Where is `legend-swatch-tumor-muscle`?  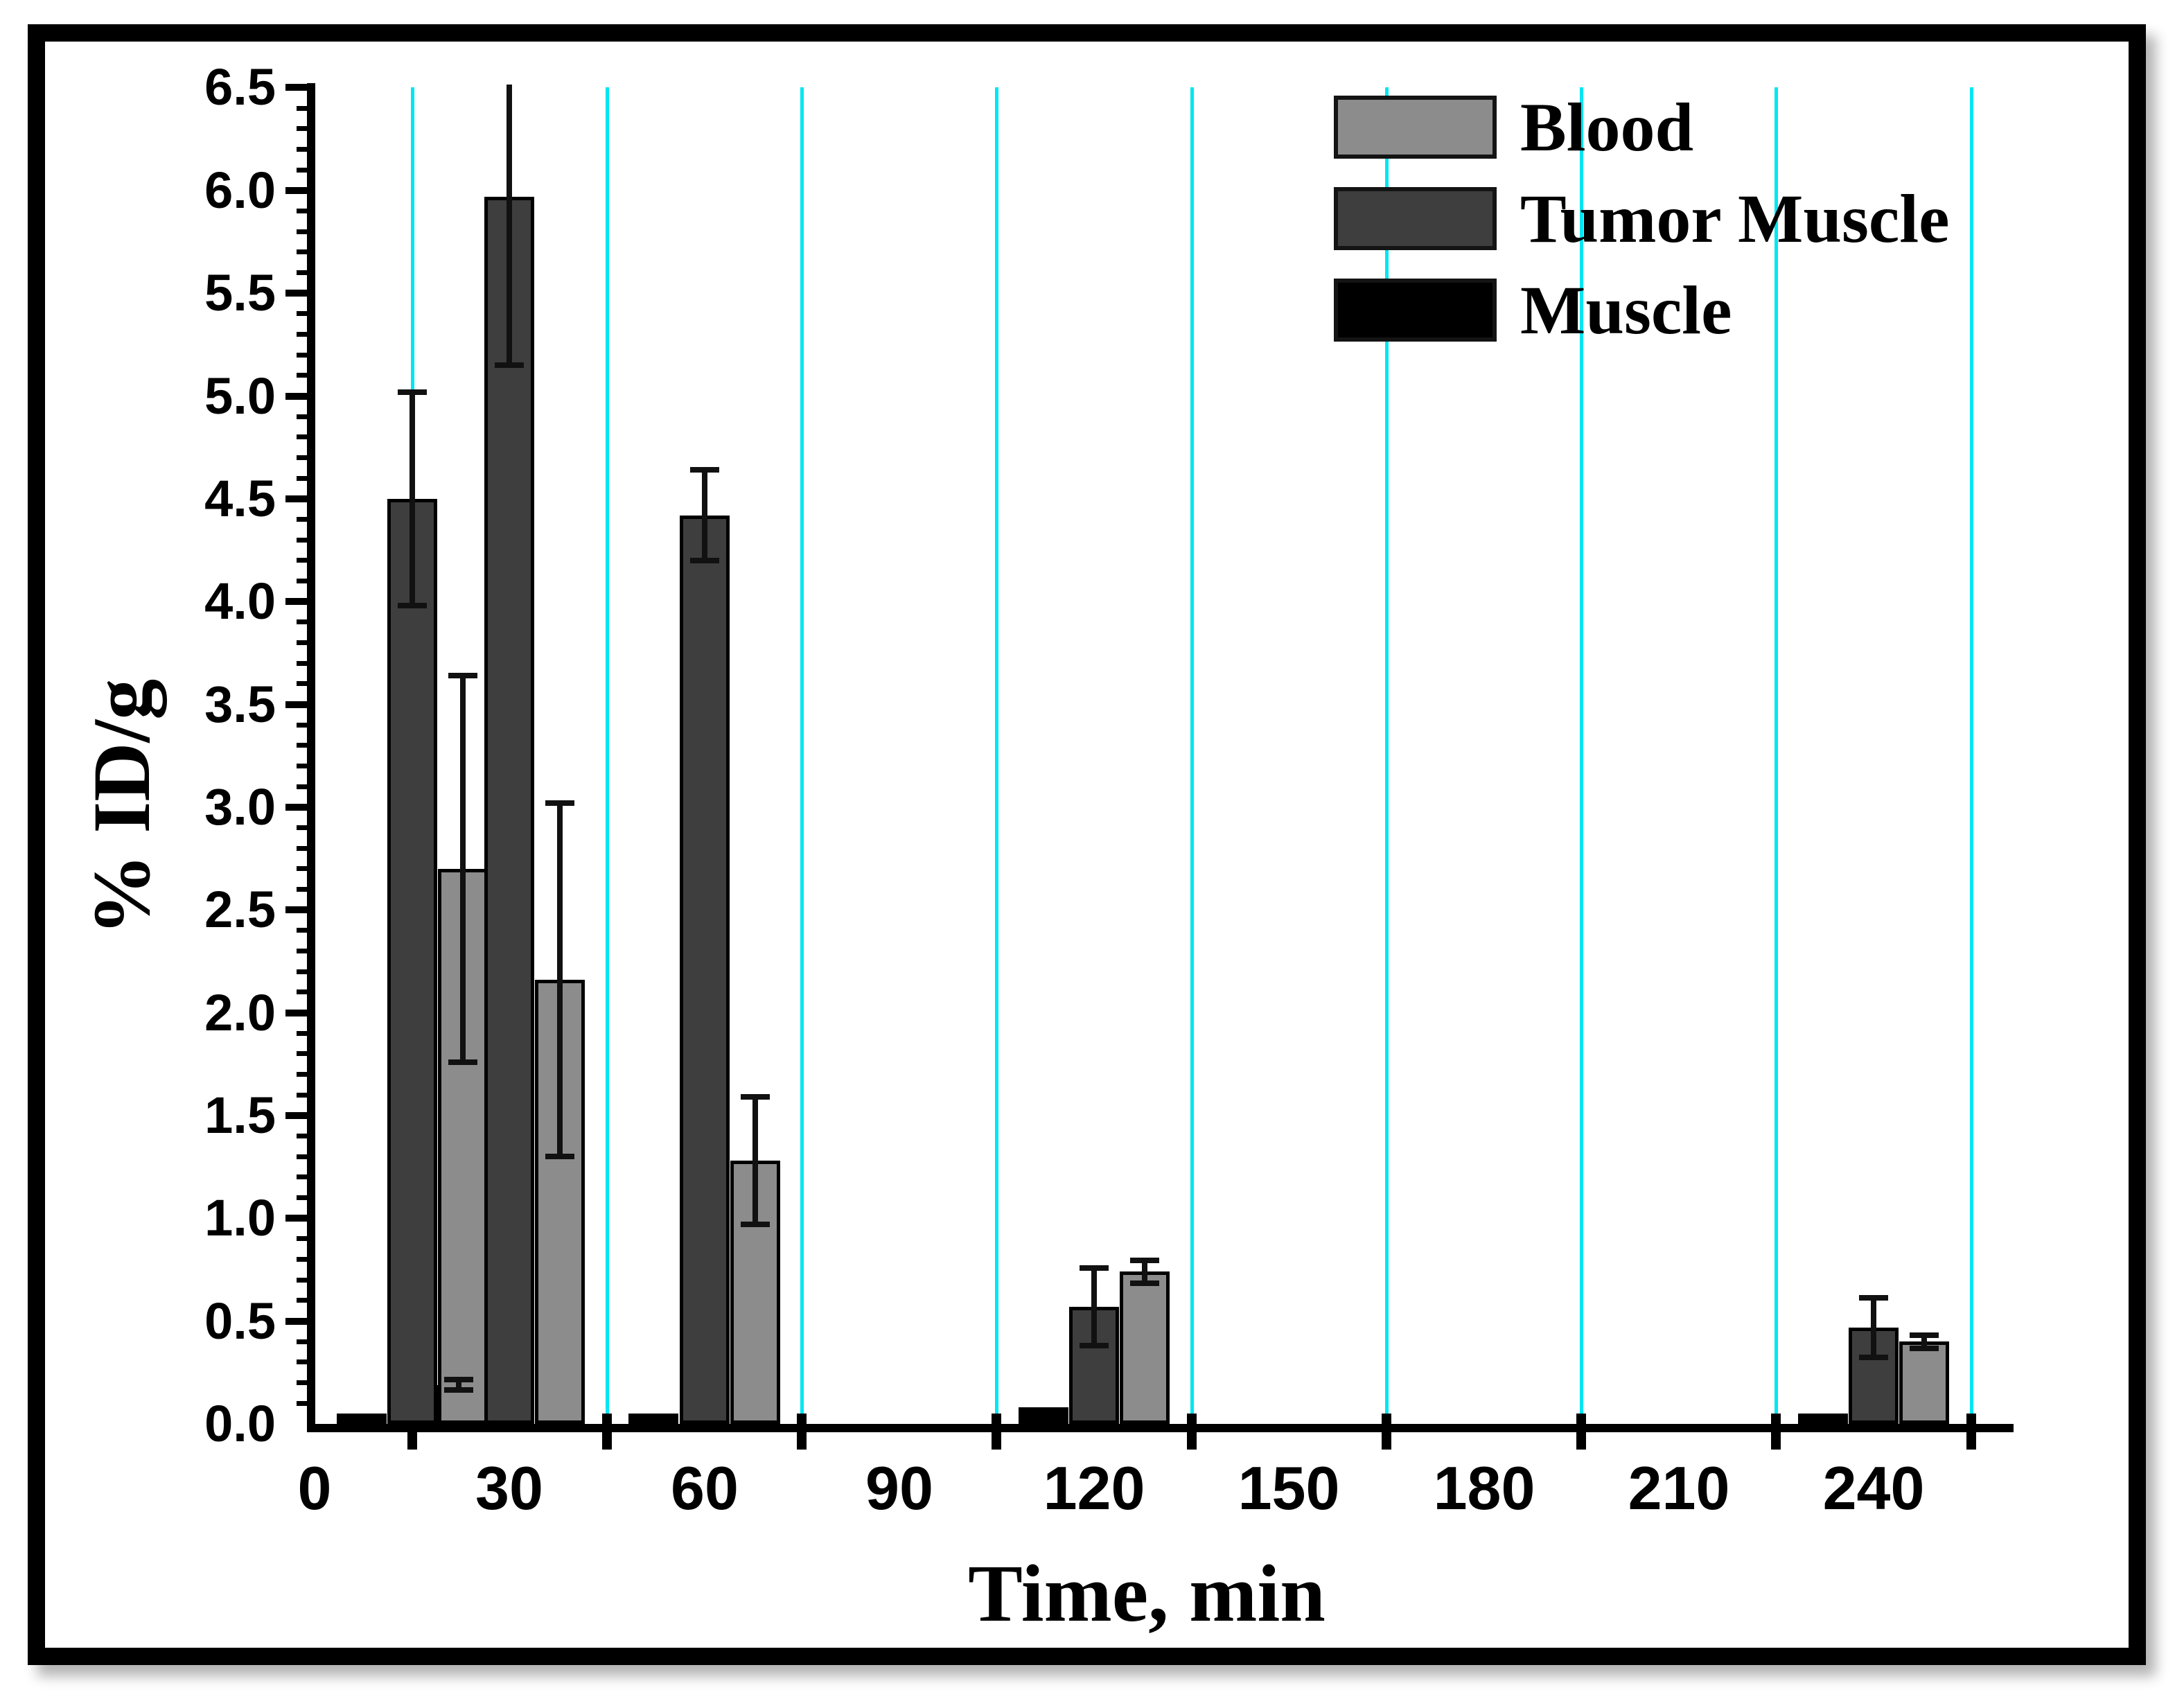
legend-swatch-tumor-muscle is located at coordinates (1415, 218).